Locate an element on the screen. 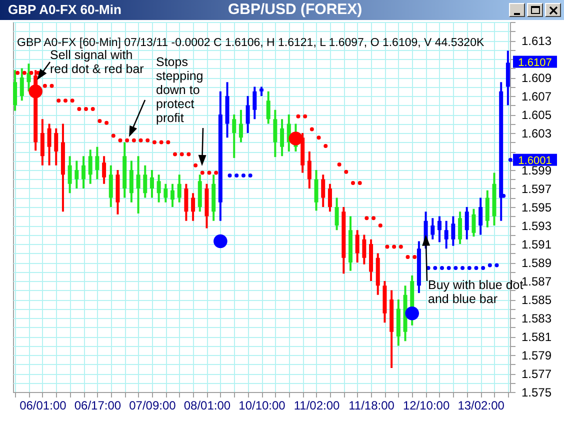  annotation: Sell signal with red dot & red bar is located at coordinates (97, 62).